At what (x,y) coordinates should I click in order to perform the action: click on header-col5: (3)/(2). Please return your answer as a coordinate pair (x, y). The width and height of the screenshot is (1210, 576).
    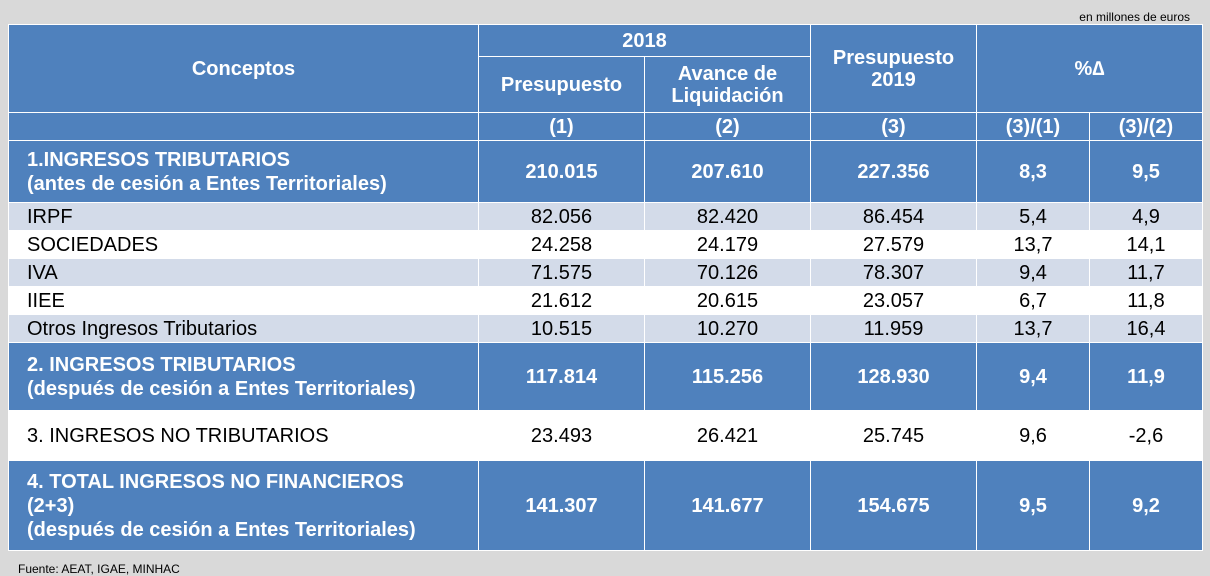
    Looking at the image, I should click on (1146, 126).